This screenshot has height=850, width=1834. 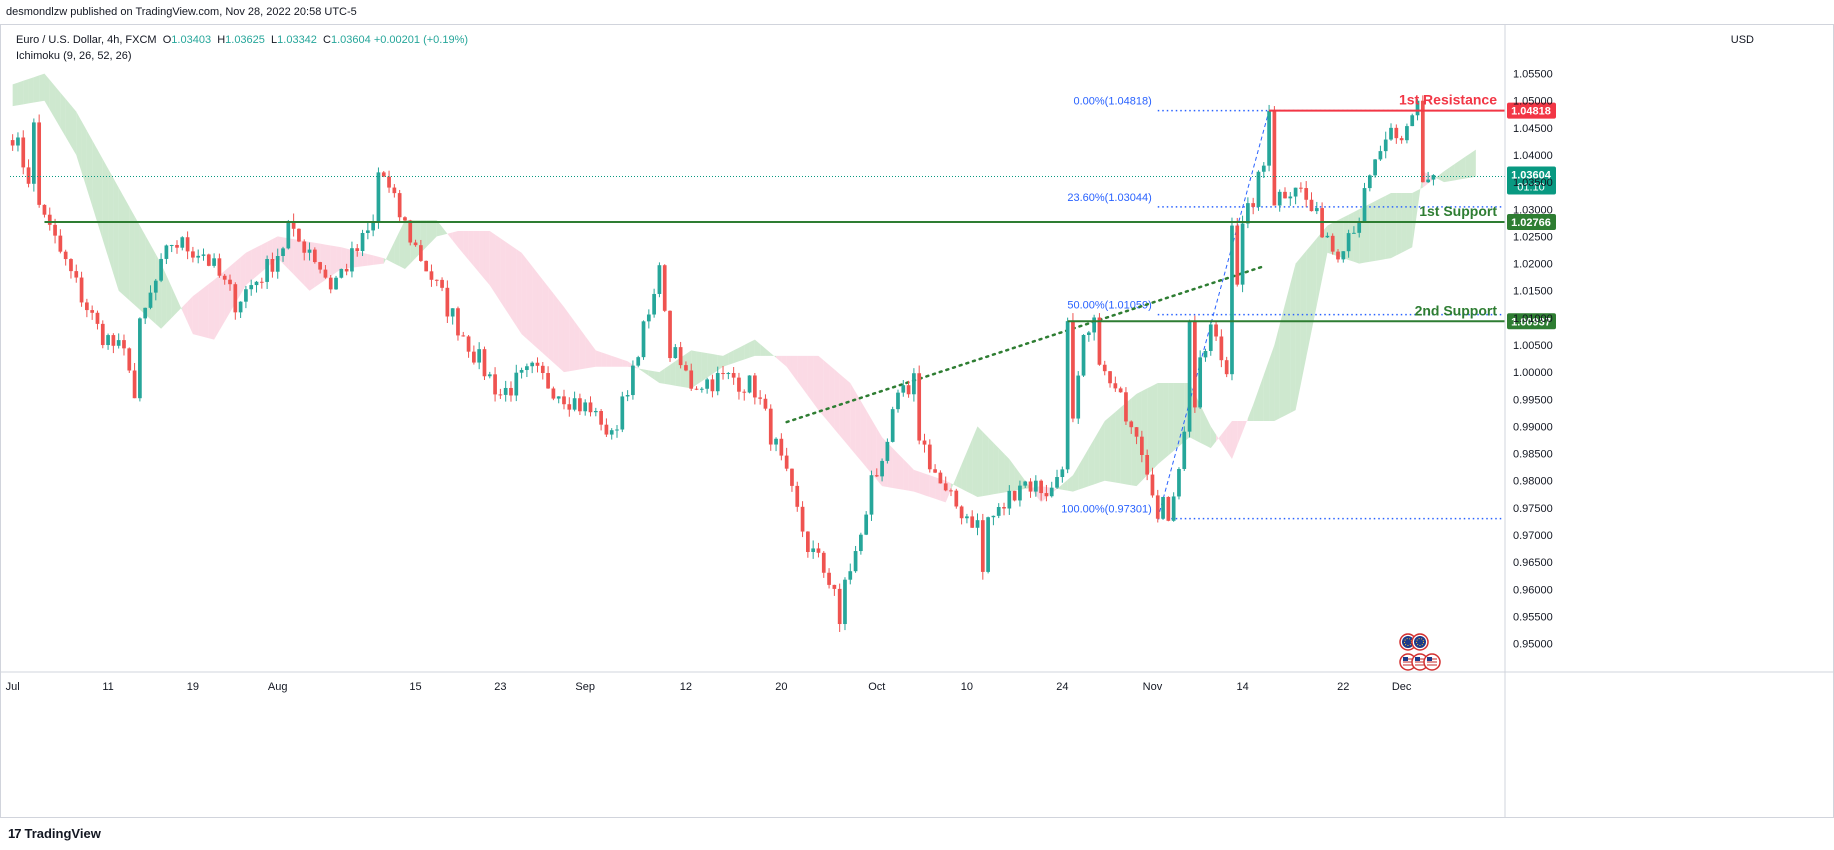 What do you see at coordinates (187, 40) in the screenshot?
I see `ohlc-open: O1.03403` at bounding box center [187, 40].